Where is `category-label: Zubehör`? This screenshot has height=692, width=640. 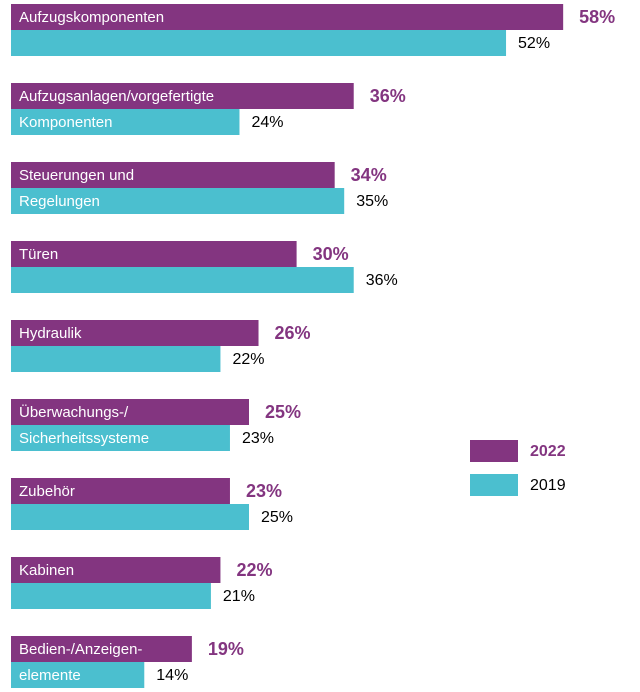
category-label: Zubehör is located at coordinates (47, 491).